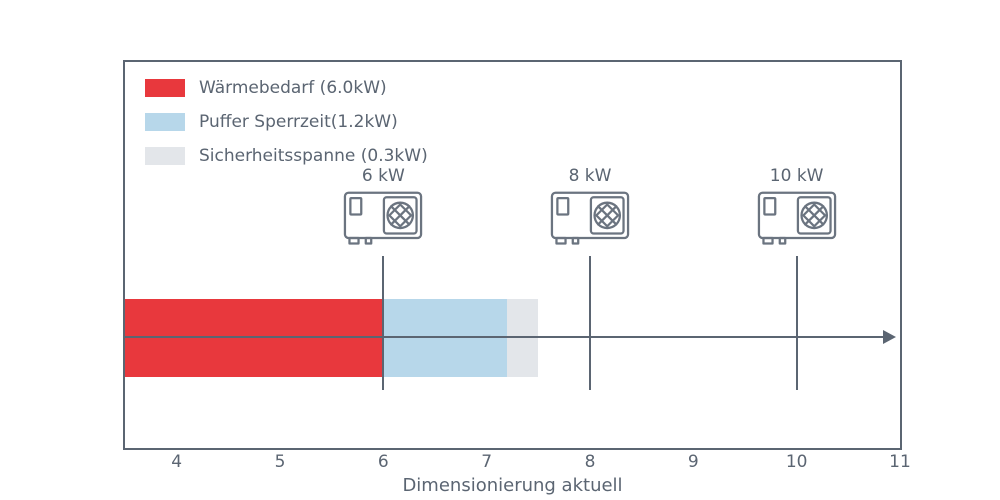  What do you see at coordinates (383, 462) in the screenshot?
I see `x-tick-label: 6` at bounding box center [383, 462].